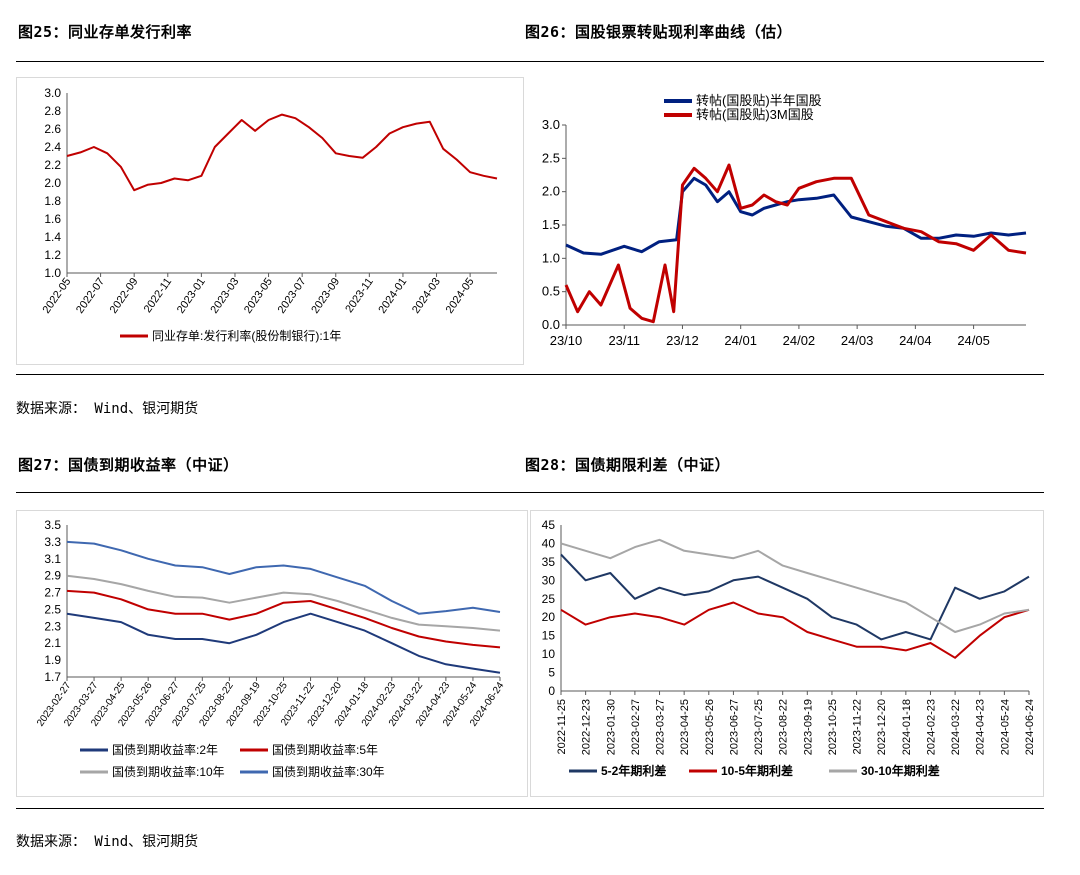 Image resolution: width=1080 pixels, height=875 pixels. Describe the element at coordinates (52, 201) in the screenshot. I see `fig25-y-tick-label: 1.8` at that location.